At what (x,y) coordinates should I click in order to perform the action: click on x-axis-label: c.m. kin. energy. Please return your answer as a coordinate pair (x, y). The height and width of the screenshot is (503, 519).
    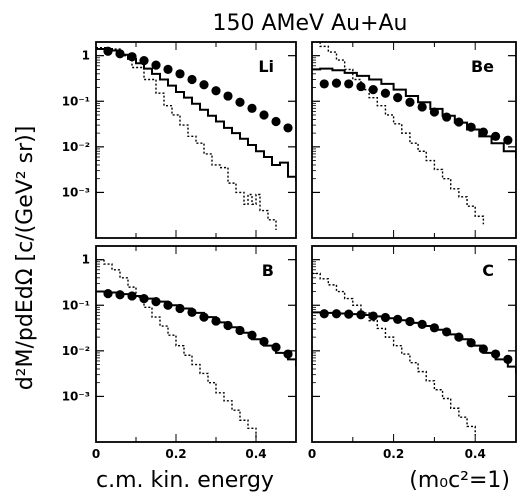
    Looking at the image, I should click on (185, 480).